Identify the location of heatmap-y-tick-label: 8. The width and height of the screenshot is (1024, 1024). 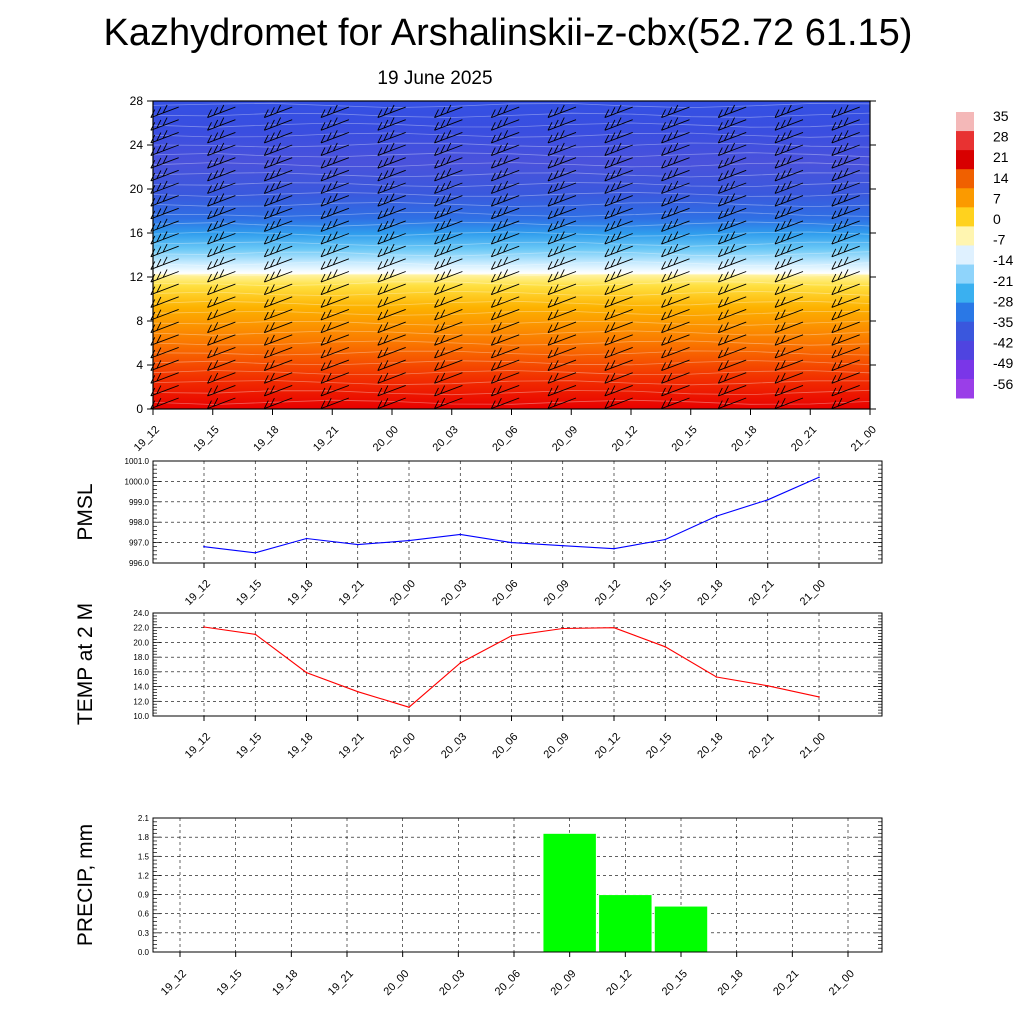
(139, 321).